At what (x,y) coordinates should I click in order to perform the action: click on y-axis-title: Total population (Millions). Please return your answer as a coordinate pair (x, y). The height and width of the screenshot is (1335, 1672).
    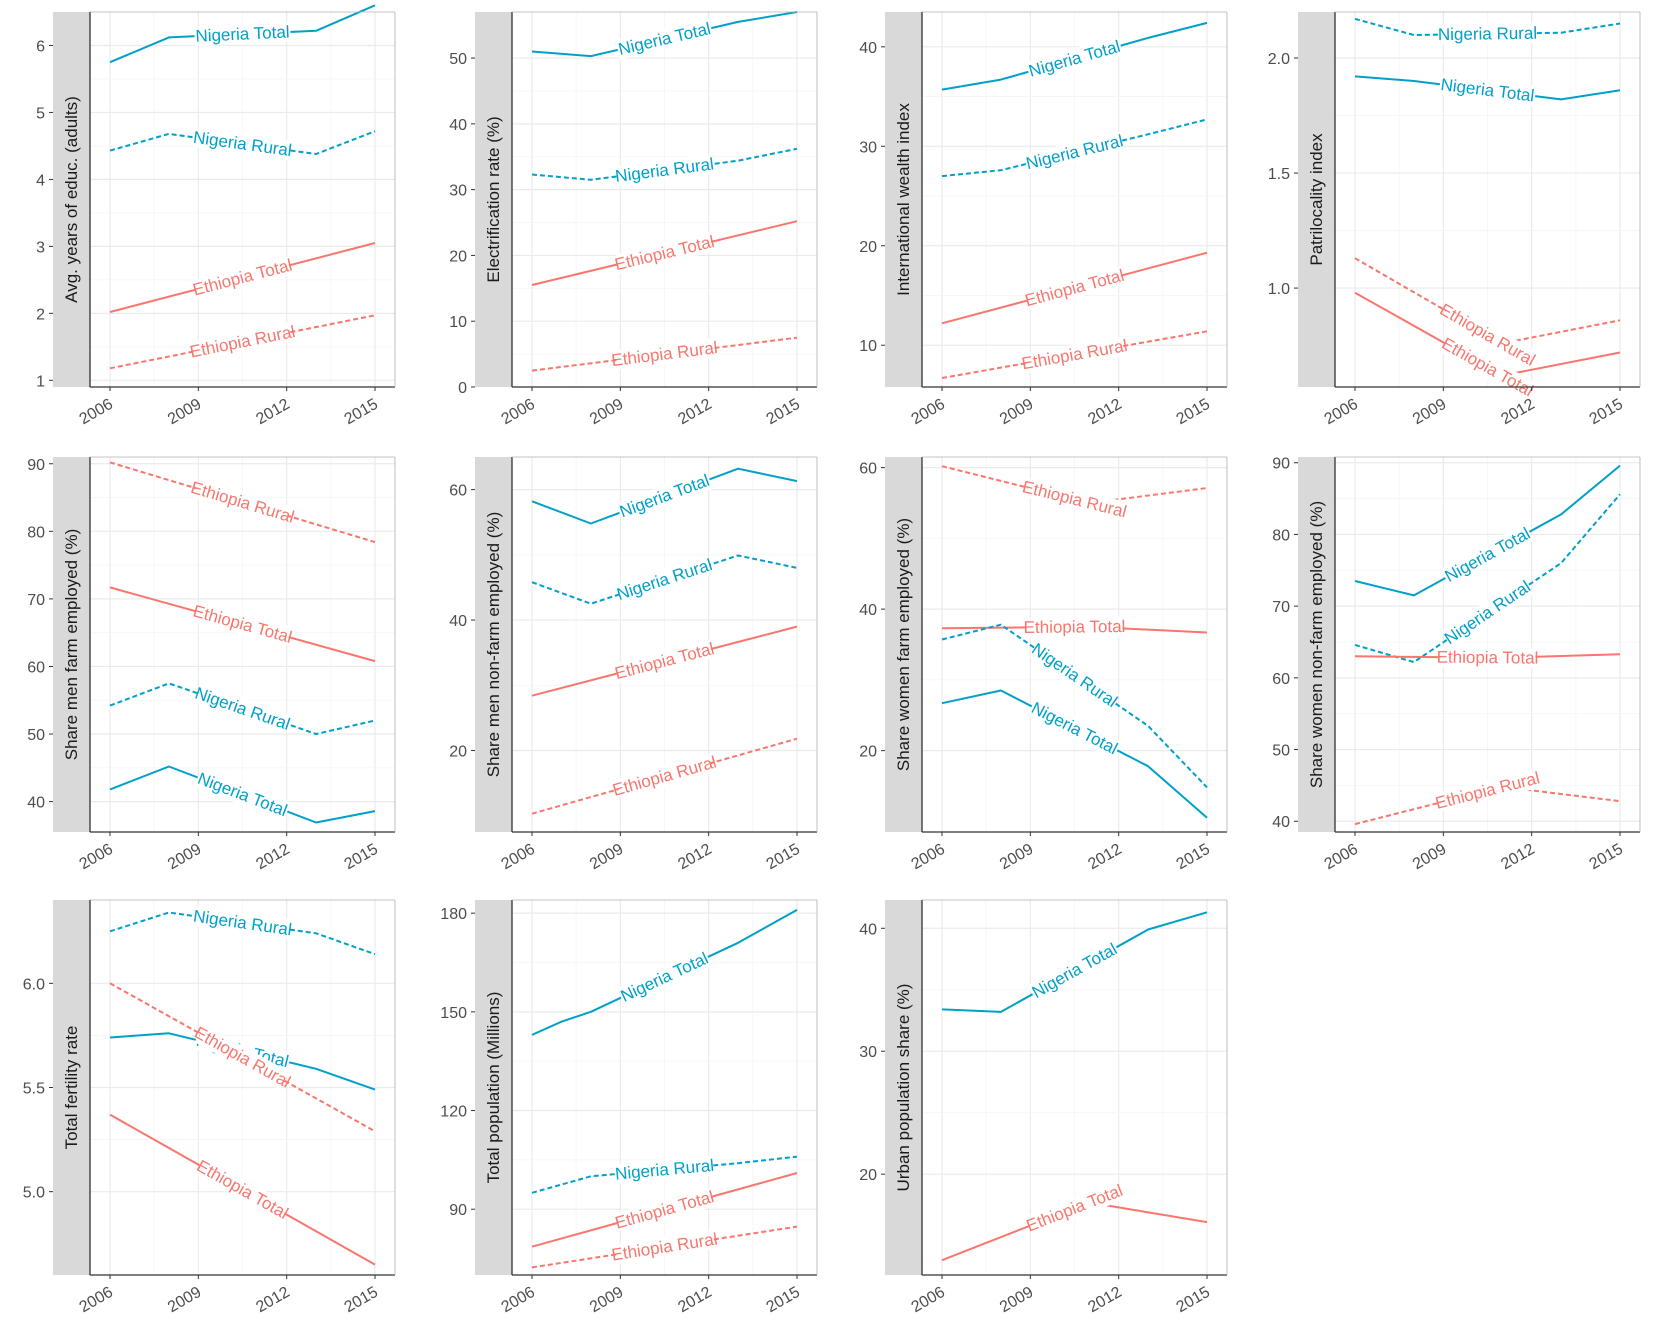
    Looking at the image, I should click on (493, 1088).